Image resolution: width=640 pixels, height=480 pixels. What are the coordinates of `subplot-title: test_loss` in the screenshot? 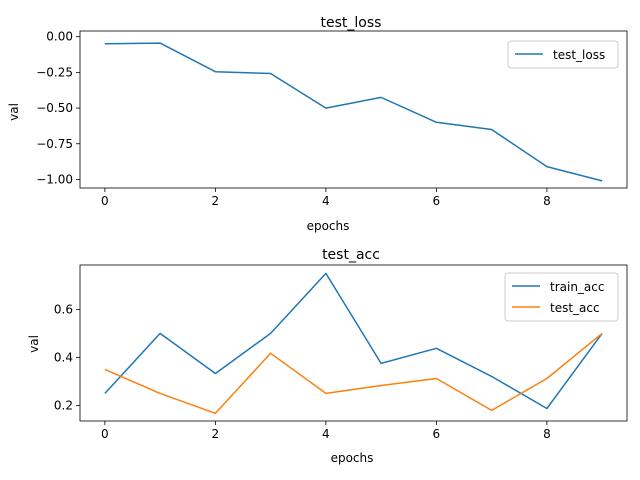 It's located at (351, 23).